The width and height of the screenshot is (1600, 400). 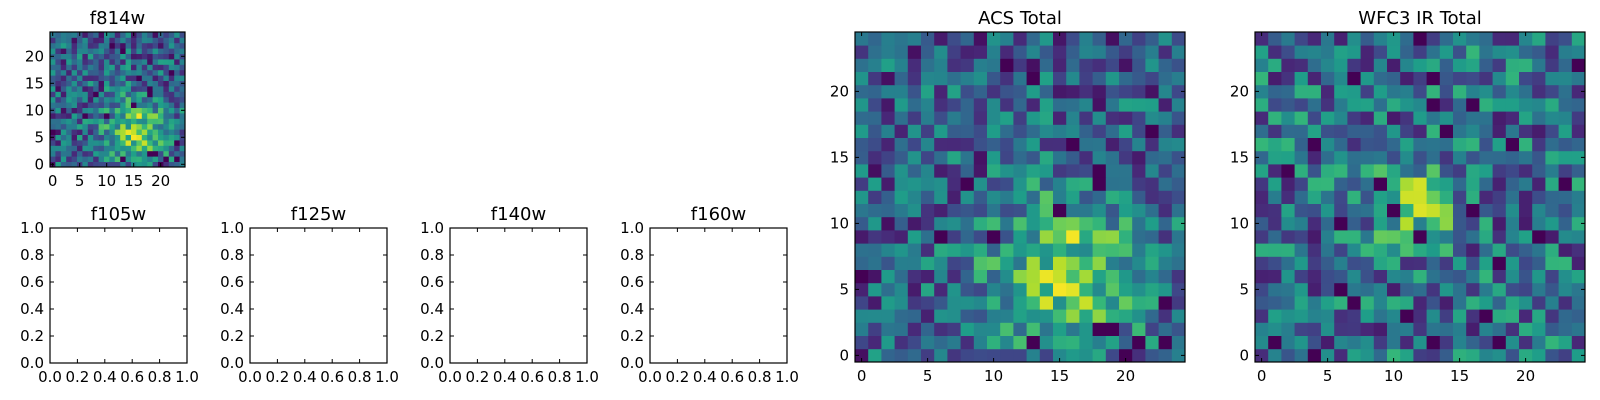 I want to click on x-tick-label: 10, so click(x=993, y=376).